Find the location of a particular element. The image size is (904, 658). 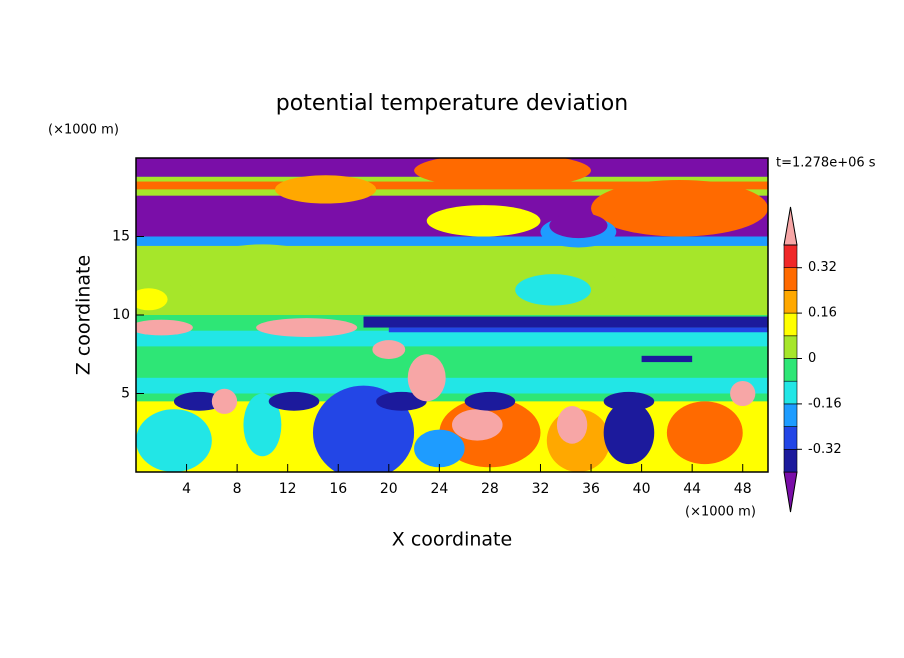

x-tick-label: 48 is located at coordinates (743, 489).